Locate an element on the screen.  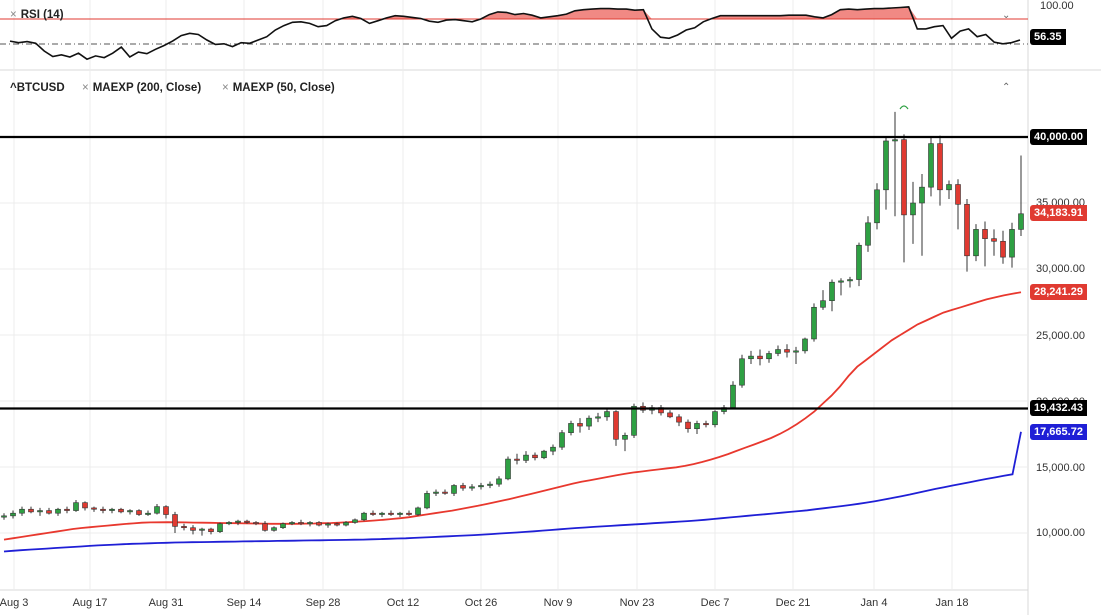
price-collapse-chevron-icon: ⌃ is located at coordinates (1006, 87).